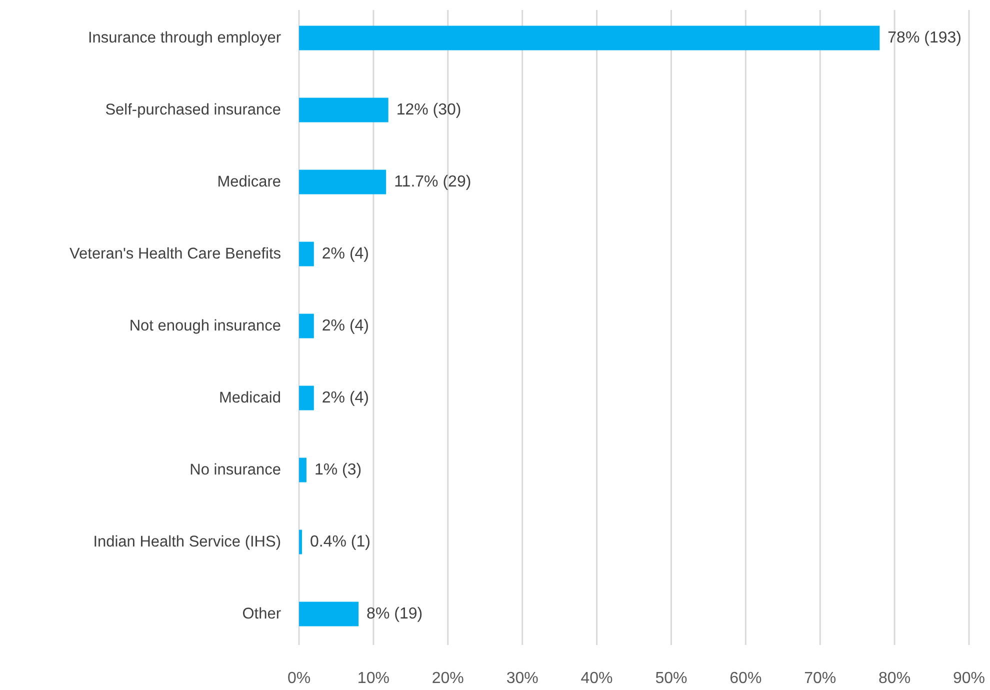 The width and height of the screenshot is (990, 690). Describe the element at coordinates (522, 678) in the screenshot. I see `x-tick-label: 30%` at that location.